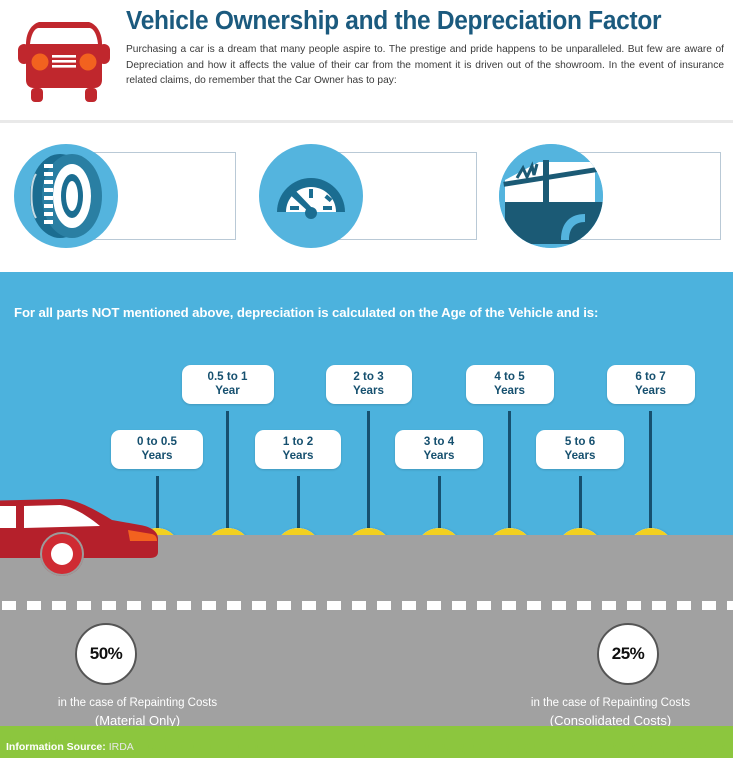 The image size is (733, 758). Describe the element at coordinates (610, 720) in the screenshot. I see `repaint-line2: (Consolidated Costs)` at that location.